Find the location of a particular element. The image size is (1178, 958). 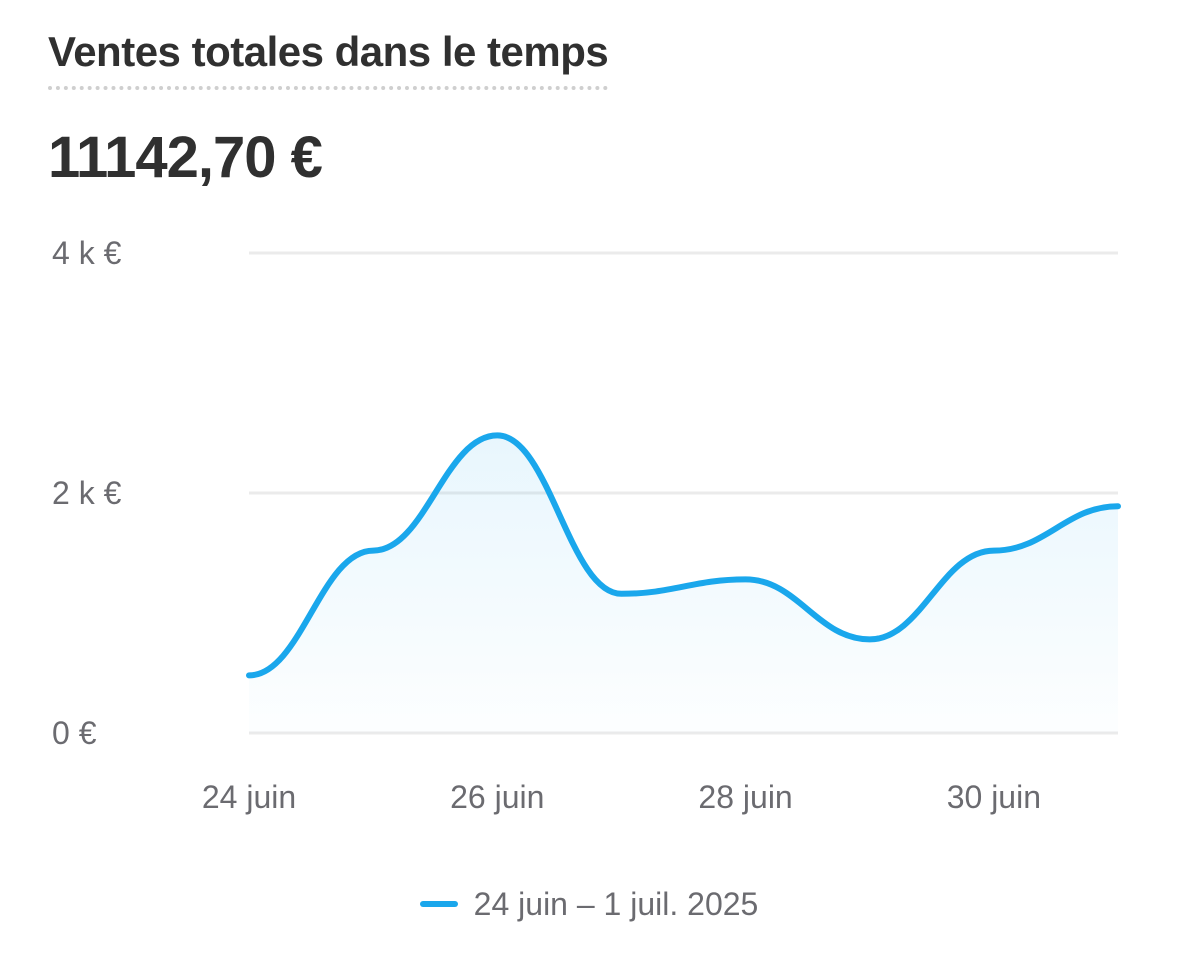

total-sales-value: 11142,70 € is located at coordinates (185, 157).